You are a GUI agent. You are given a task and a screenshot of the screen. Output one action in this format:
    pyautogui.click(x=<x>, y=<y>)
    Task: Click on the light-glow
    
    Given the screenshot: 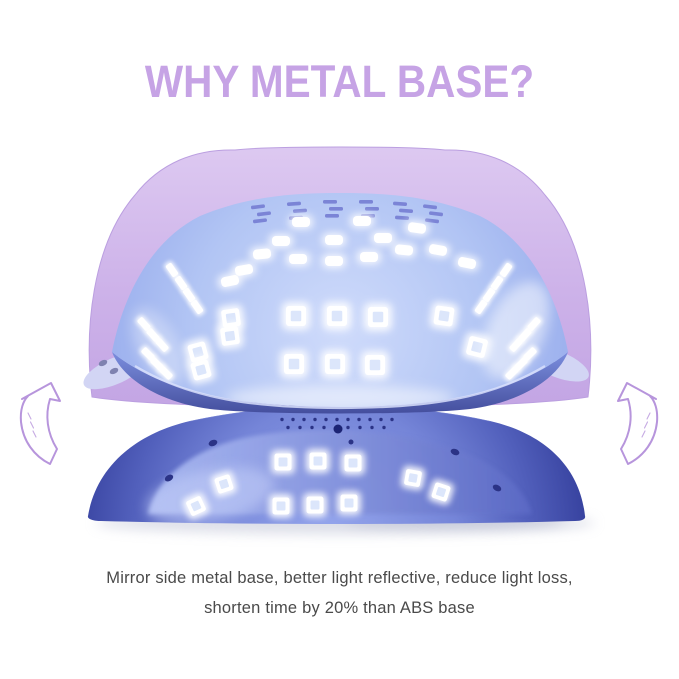 What is the action you would take?
    pyautogui.click(x=340, y=344)
    